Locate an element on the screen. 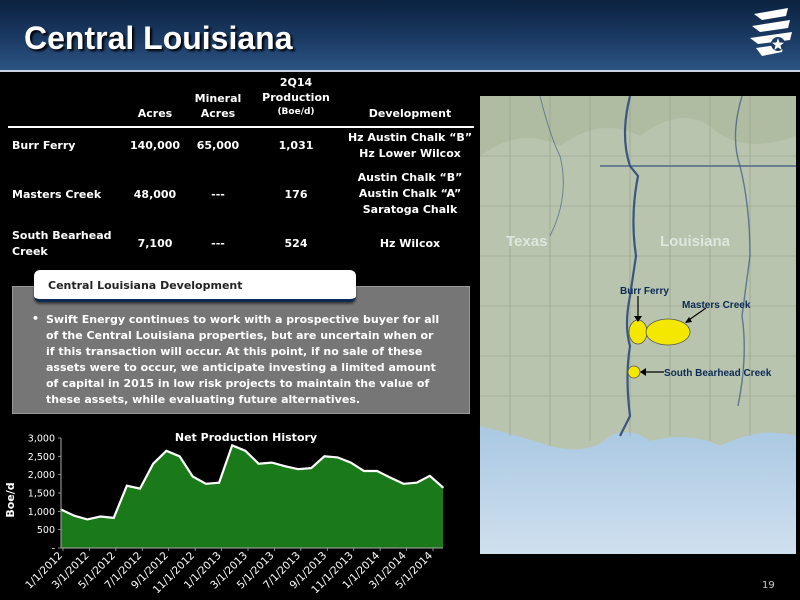 Image resolution: width=800 pixels, height=600 pixels. sabine-river is located at coordinates (629, 266).